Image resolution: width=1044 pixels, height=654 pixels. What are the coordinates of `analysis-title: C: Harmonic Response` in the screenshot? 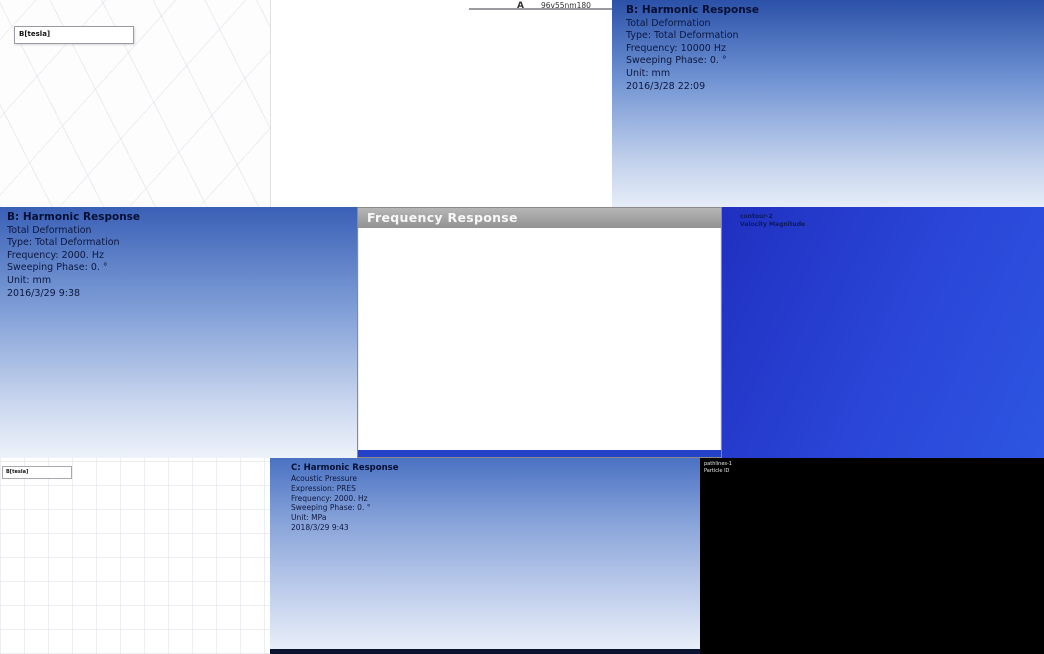 It's located at (345, 468).